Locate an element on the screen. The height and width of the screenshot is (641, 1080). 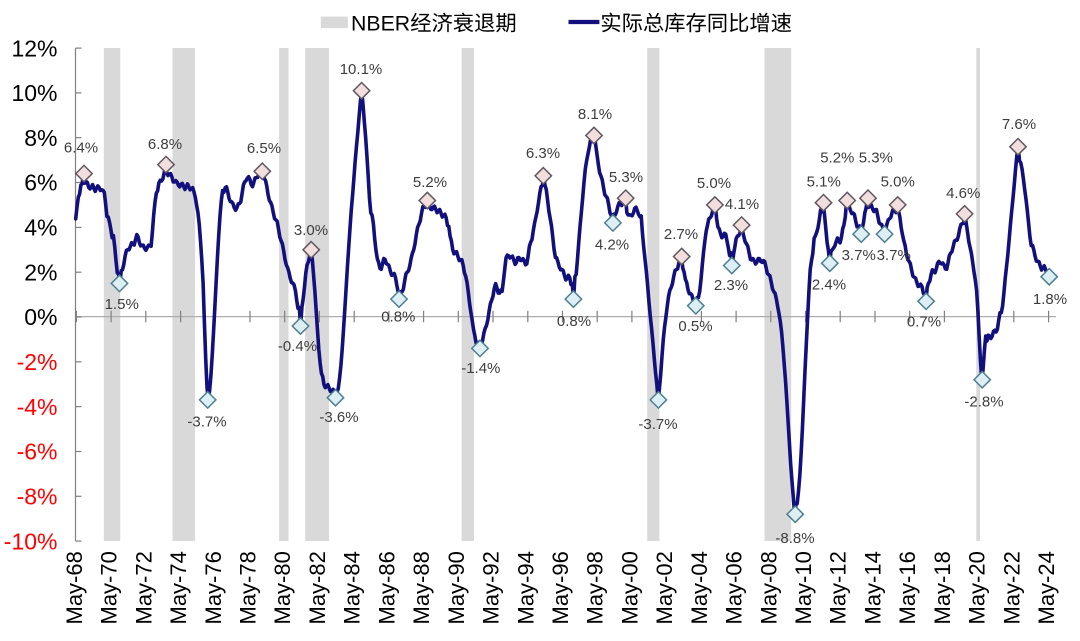
svg-text: May-04 is located at coordinates (699, 587).